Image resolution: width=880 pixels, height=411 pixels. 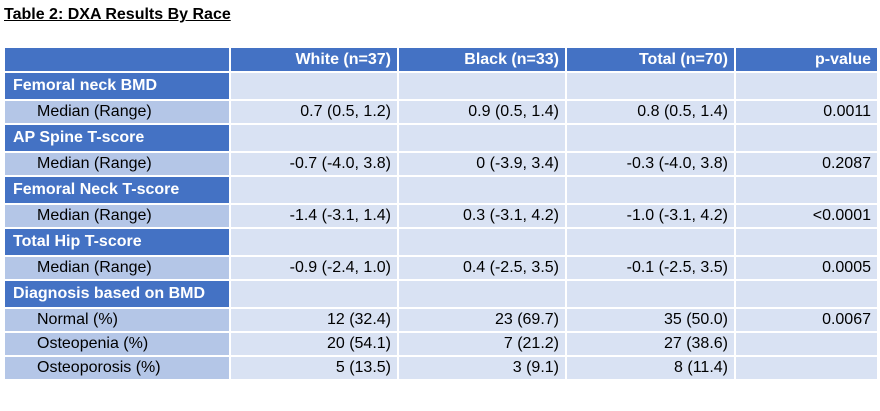 What do you see at coordinates (650, 344) in the screenshot?
I see `value-cell: 27 (38.6)` at bounding box center [650, 344].